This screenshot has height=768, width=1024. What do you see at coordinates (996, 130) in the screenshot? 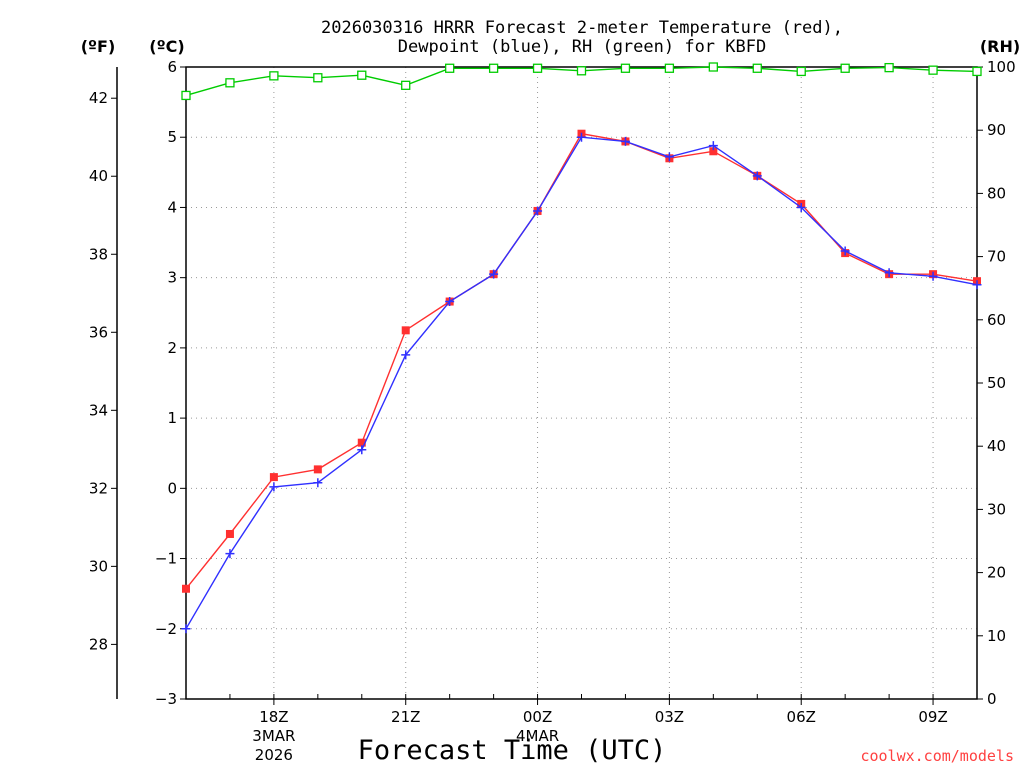
I see `rh-tick-label: 90` at bounding box center [996, 130].